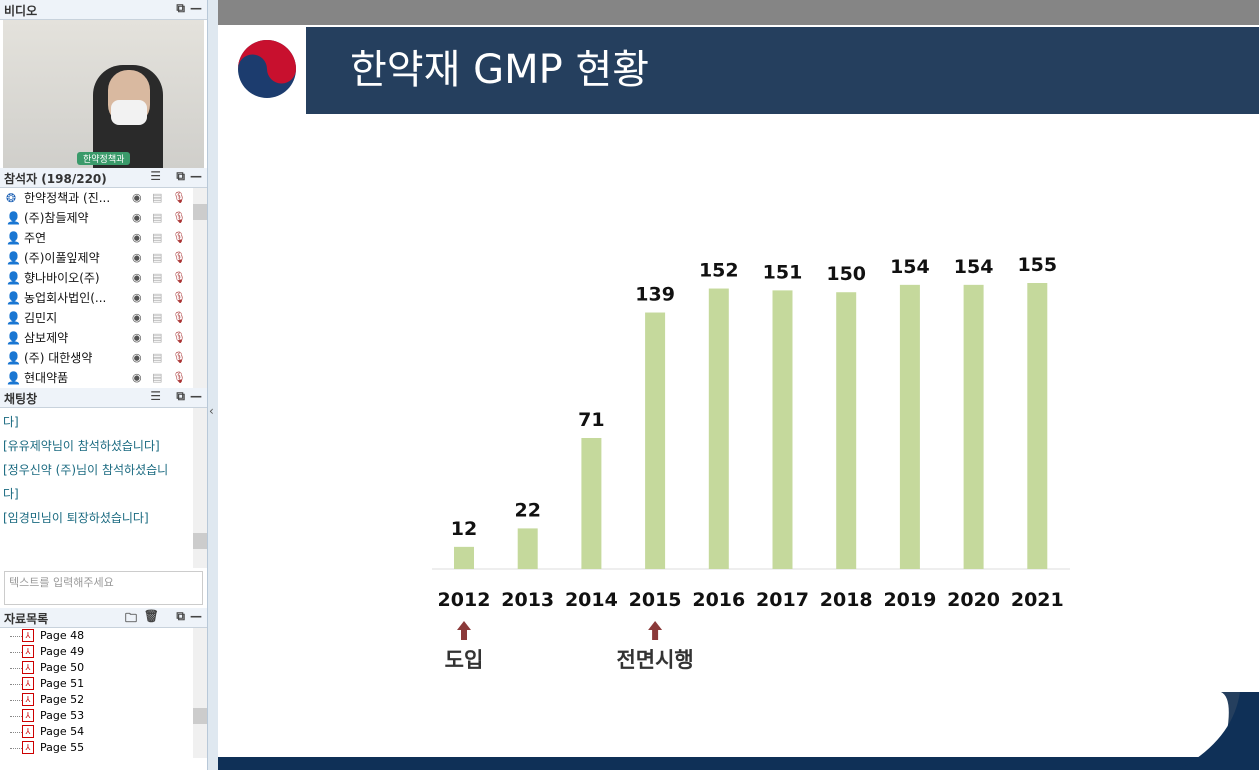 The height and width of the screenshot is (770, 1259). I want to click on data-label: 155, so click(1037, 265).